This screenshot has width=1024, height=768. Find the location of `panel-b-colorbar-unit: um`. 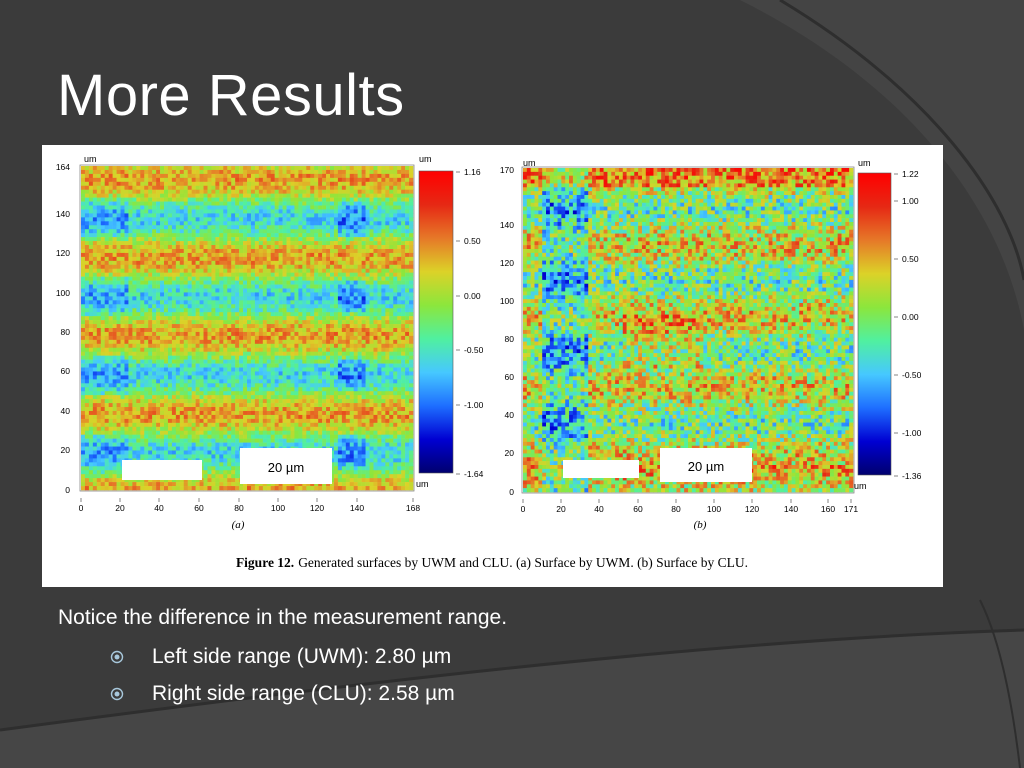

panel-b-colorbar-unit: um is located at coordinates (864, 163).